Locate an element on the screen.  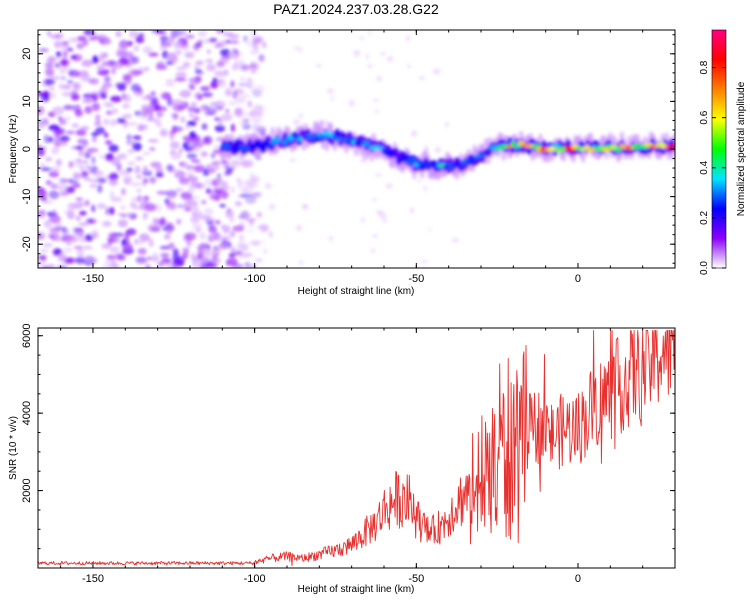
y-tick-label: 6000 is located at coordinates (27, 335).